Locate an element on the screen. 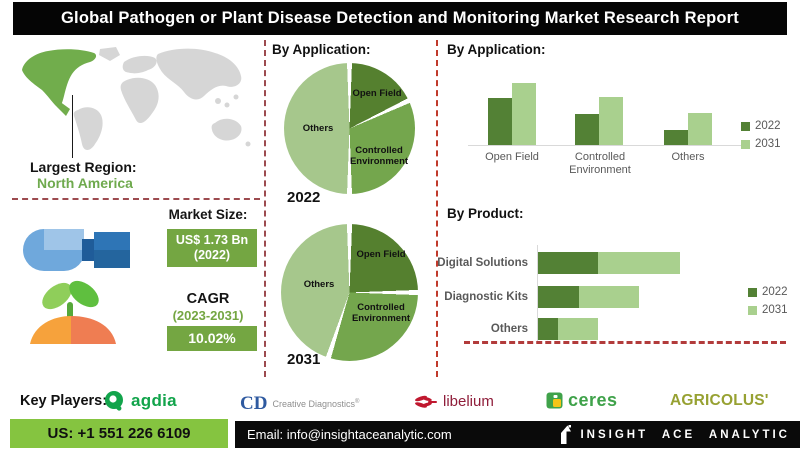  product-legend-label-2031: 2031 is located at coordinates (775, 310).